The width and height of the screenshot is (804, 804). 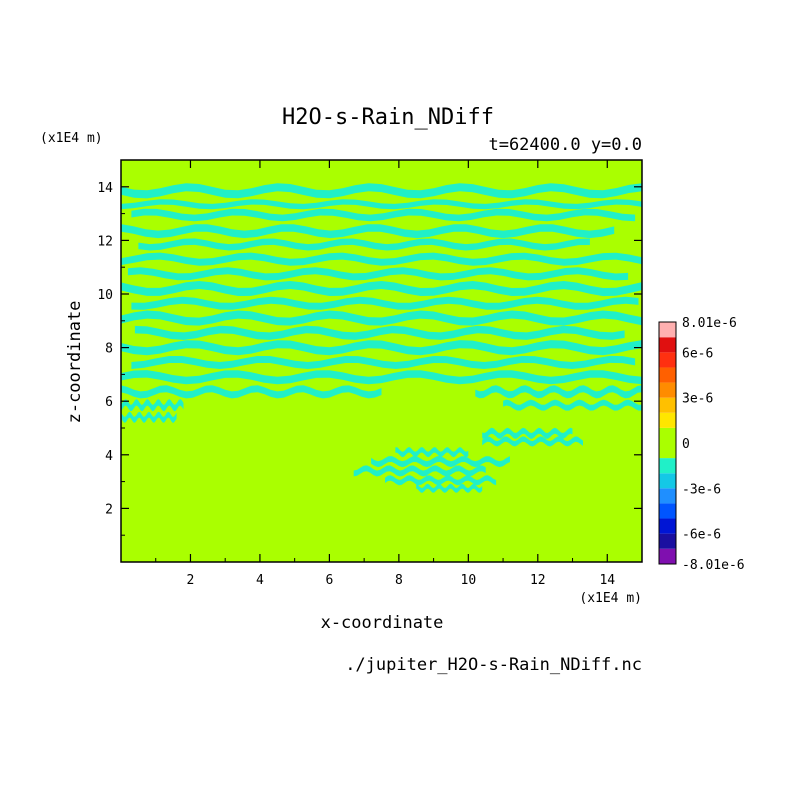 What do you see at coordinates (109, 509) in the screenshot?
I see `y-tick-label: 2` at bounding box center [109, 509].